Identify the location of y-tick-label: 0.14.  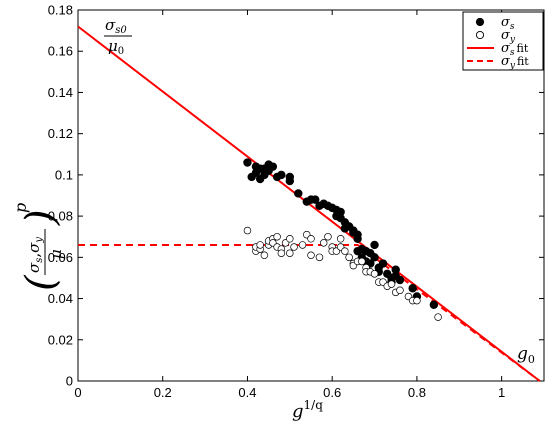
(60, 92).